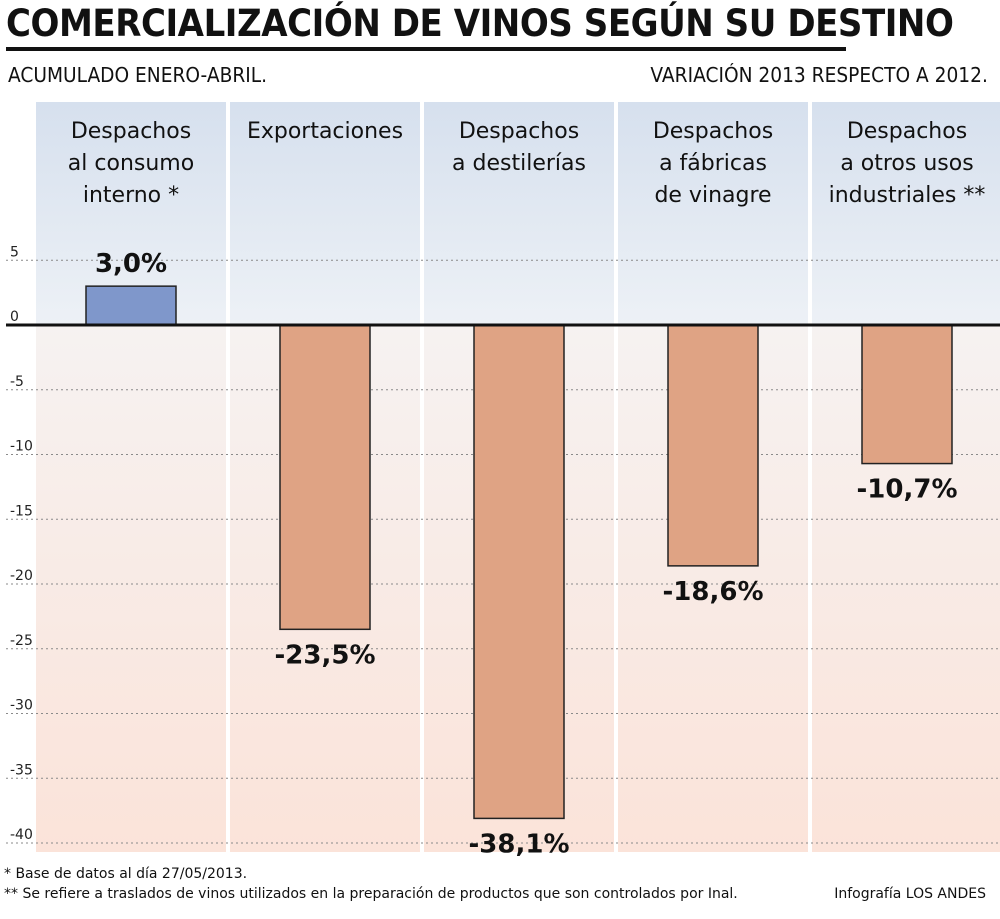  Describe the element at coordinates (325, 131) in the screenshot. I see `category-label: Exportaciones` at that location.